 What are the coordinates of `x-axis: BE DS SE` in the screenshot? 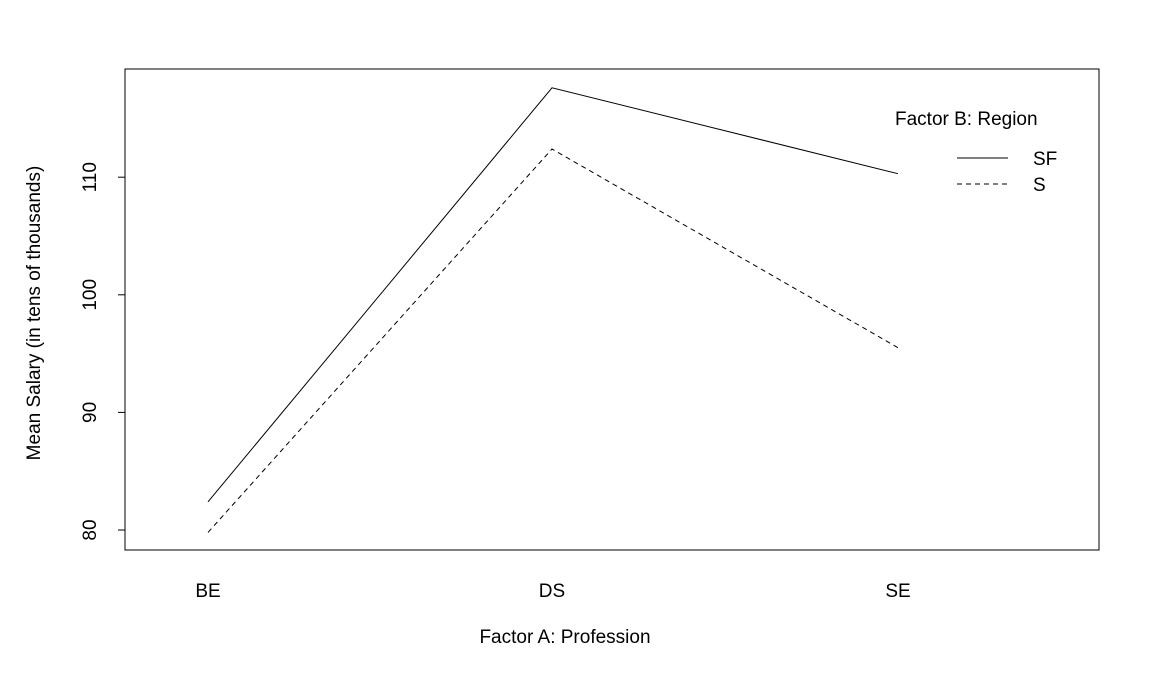 It's located at (552, 591).